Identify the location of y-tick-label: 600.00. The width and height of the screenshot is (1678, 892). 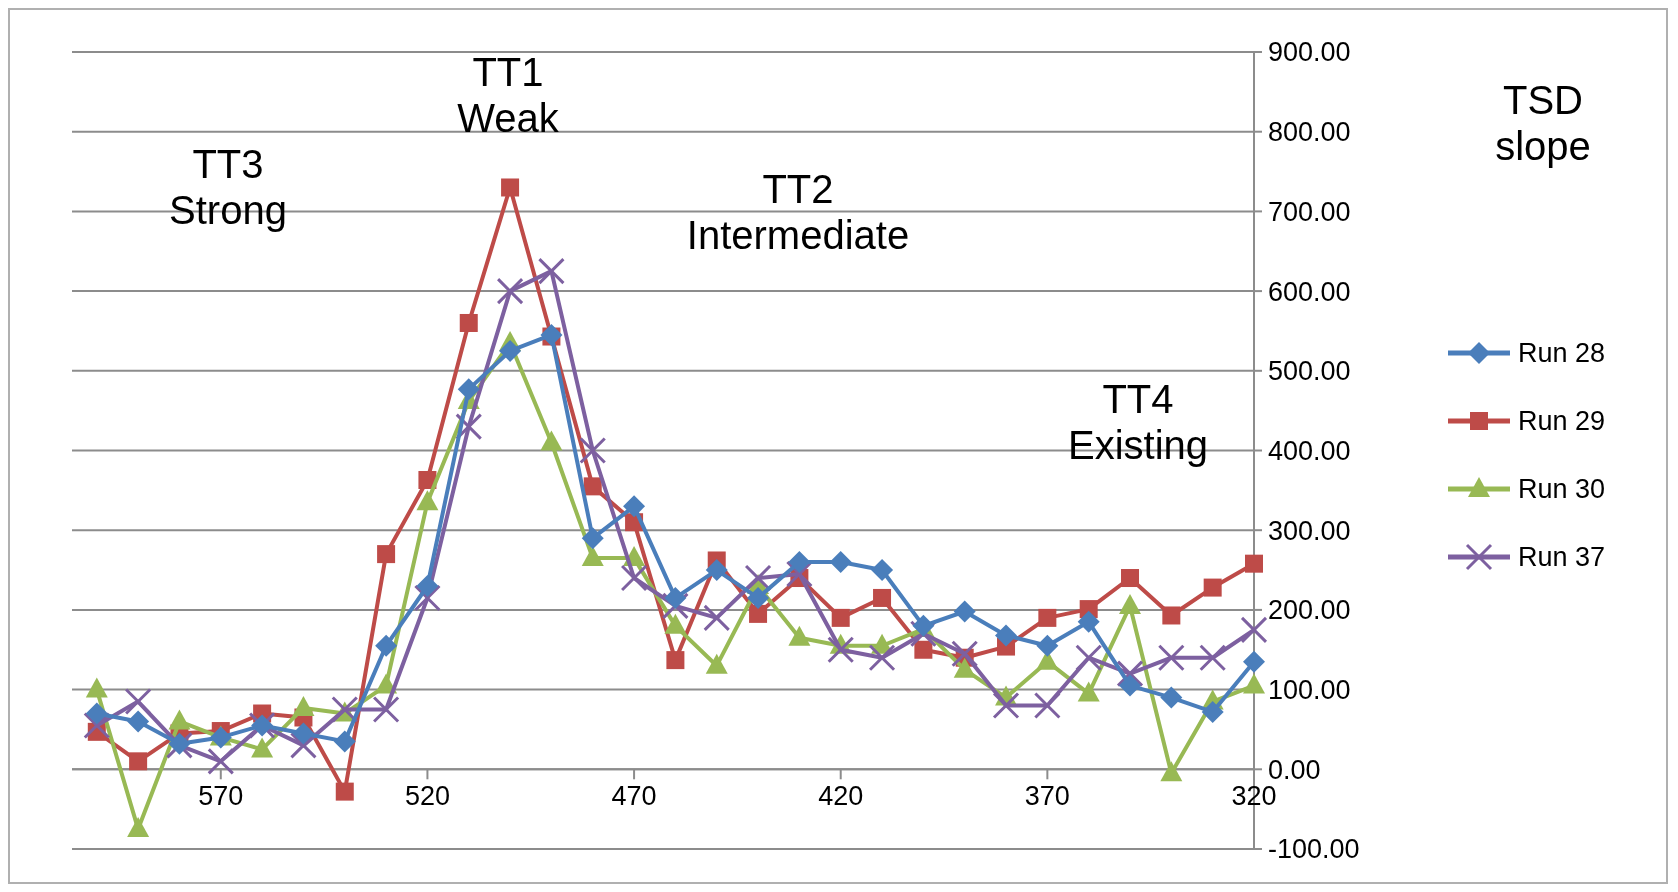
(1309, 291).